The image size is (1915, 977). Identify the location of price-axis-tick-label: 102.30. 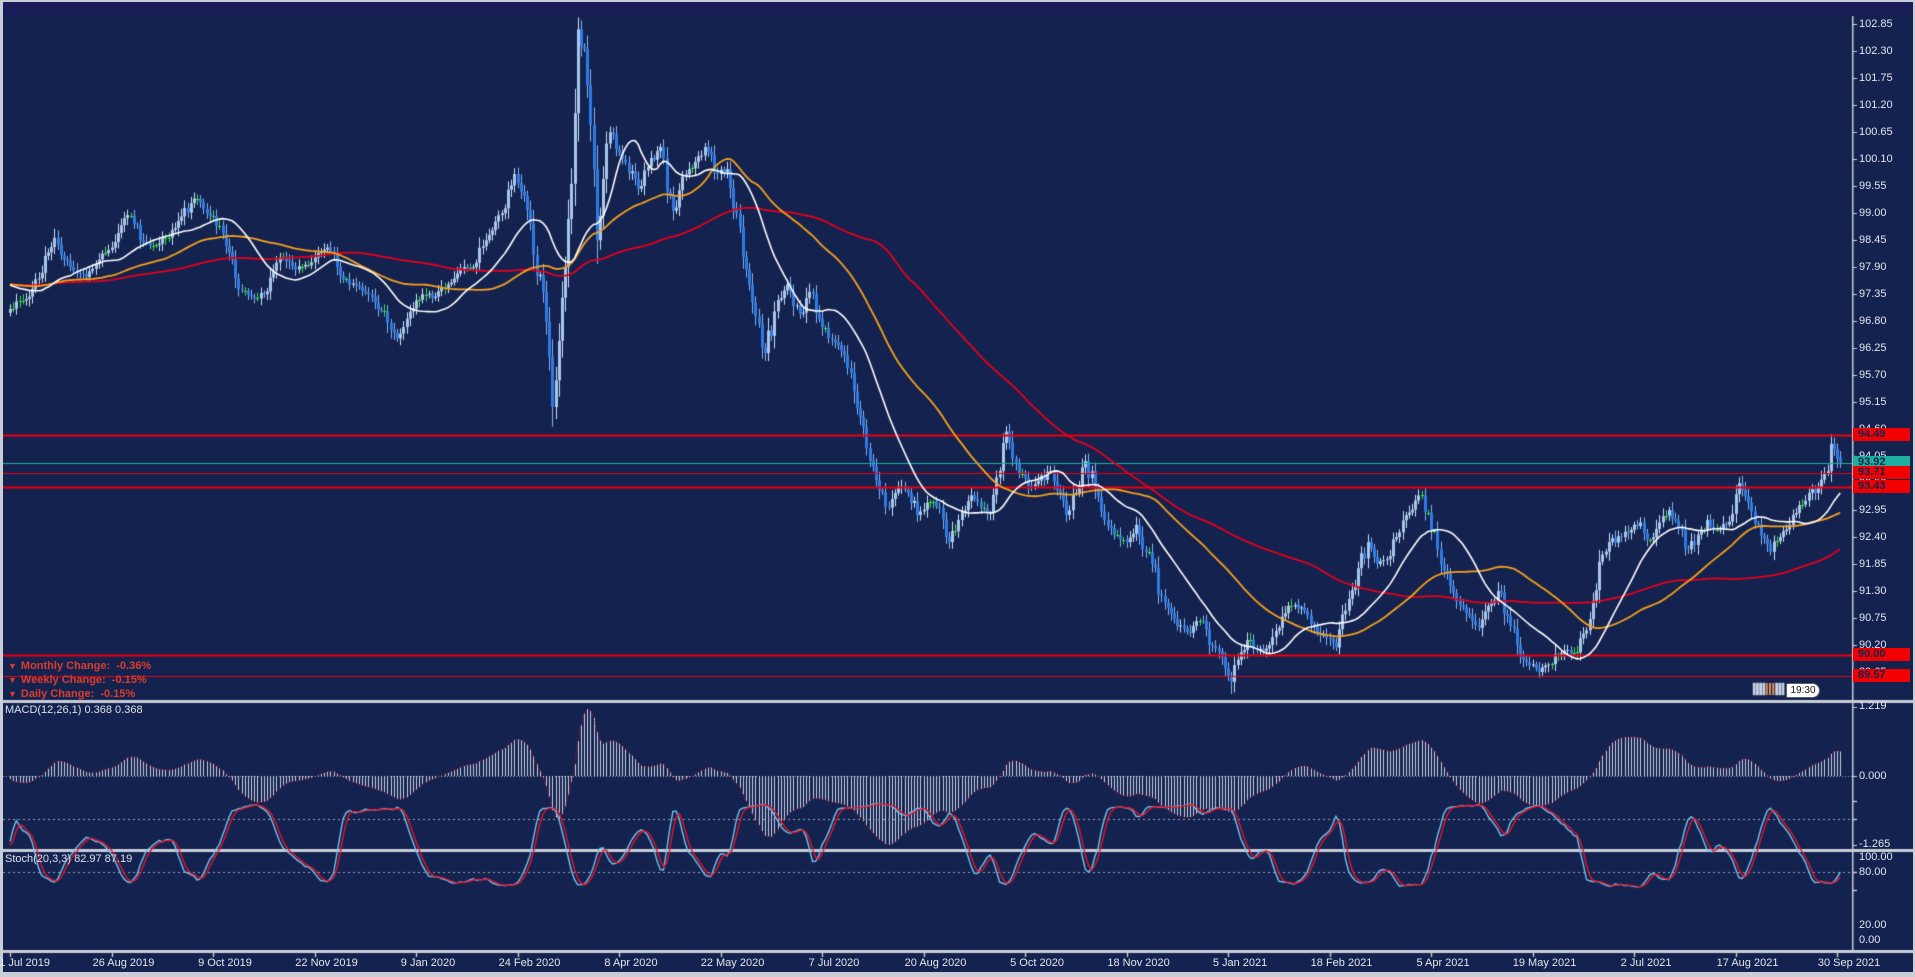
(1876, 51).